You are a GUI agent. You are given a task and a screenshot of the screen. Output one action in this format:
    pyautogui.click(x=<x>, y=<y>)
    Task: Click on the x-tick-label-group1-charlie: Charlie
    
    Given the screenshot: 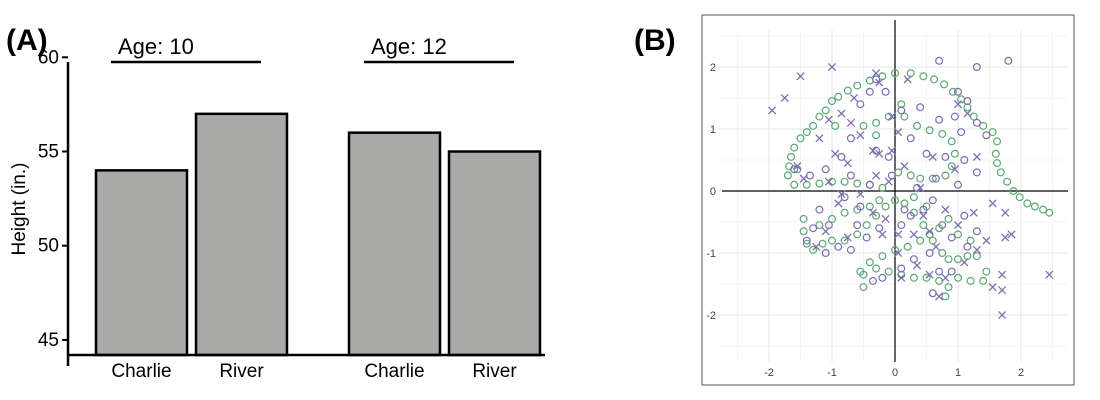 What is the action you would take?
    pyautogui.click(x=141, y=371)
    